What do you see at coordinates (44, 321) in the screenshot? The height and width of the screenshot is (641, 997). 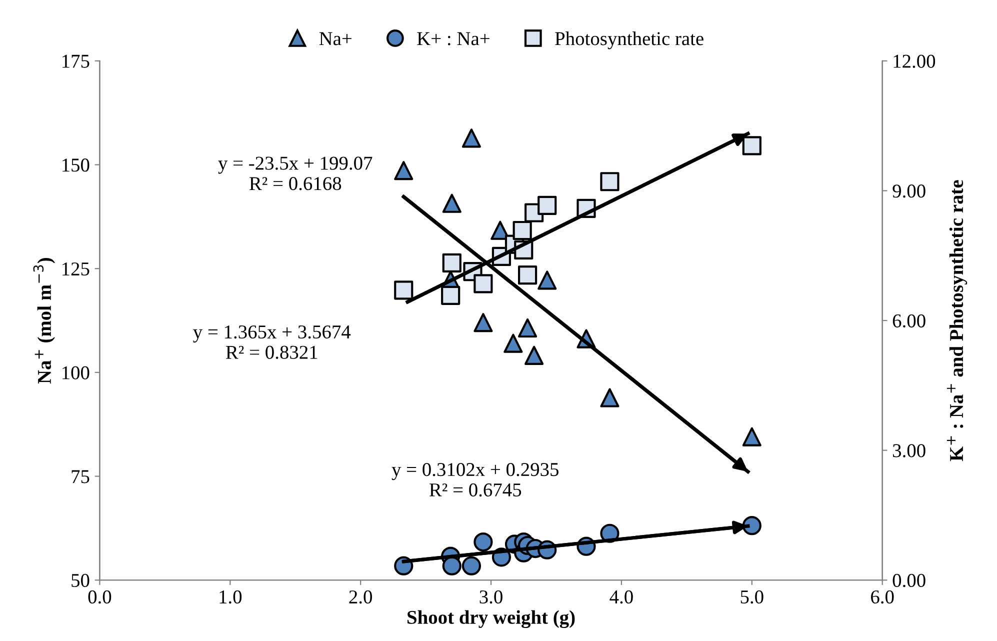 I see `y-axis-title: Na$^{+}$ (mol m$^{−3}$)` at bounding box center [44, 321].